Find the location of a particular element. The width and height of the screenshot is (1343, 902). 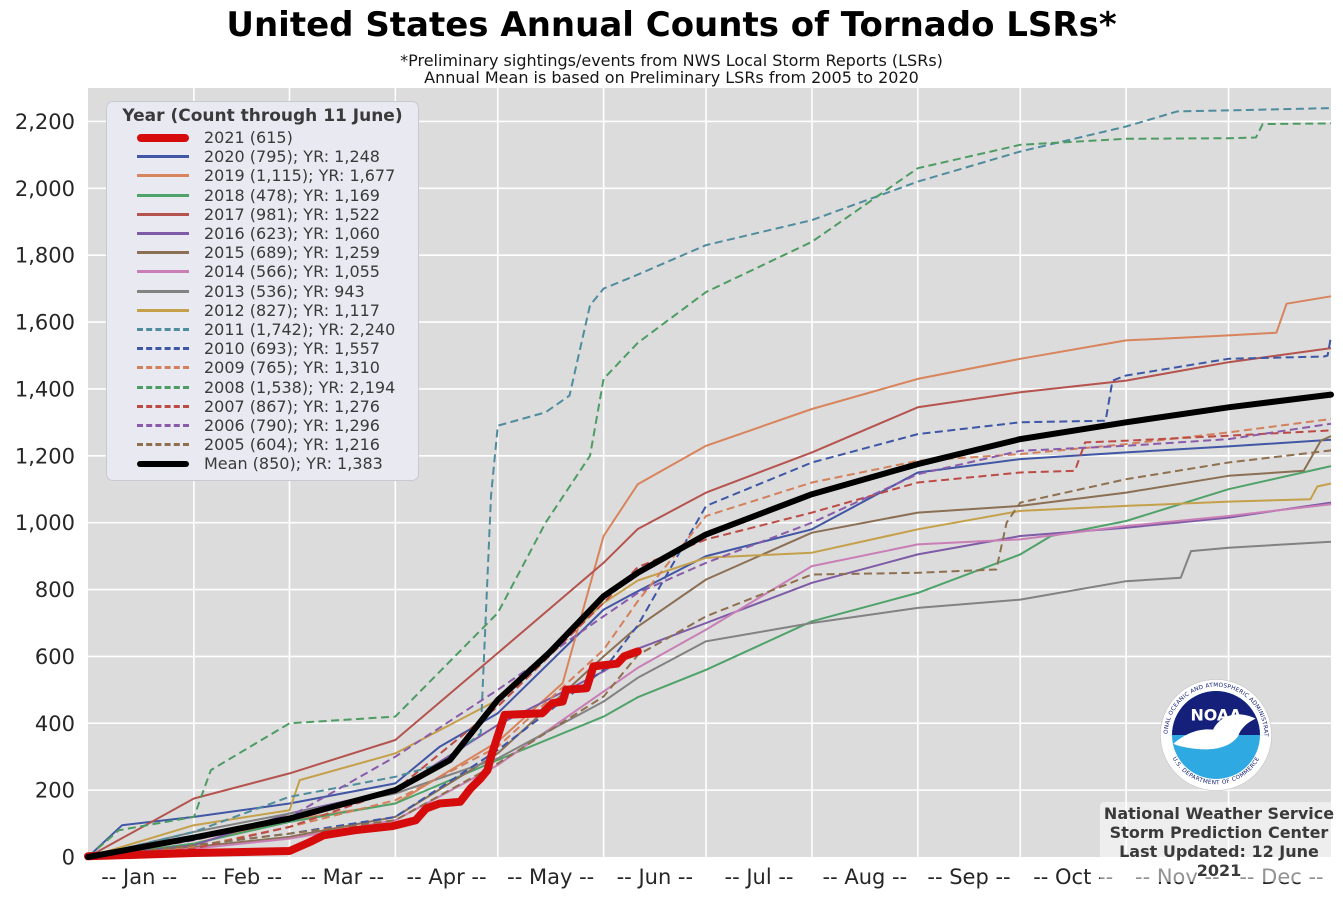

y-tick-label: 1,200 is located at coordinates (45, 456).